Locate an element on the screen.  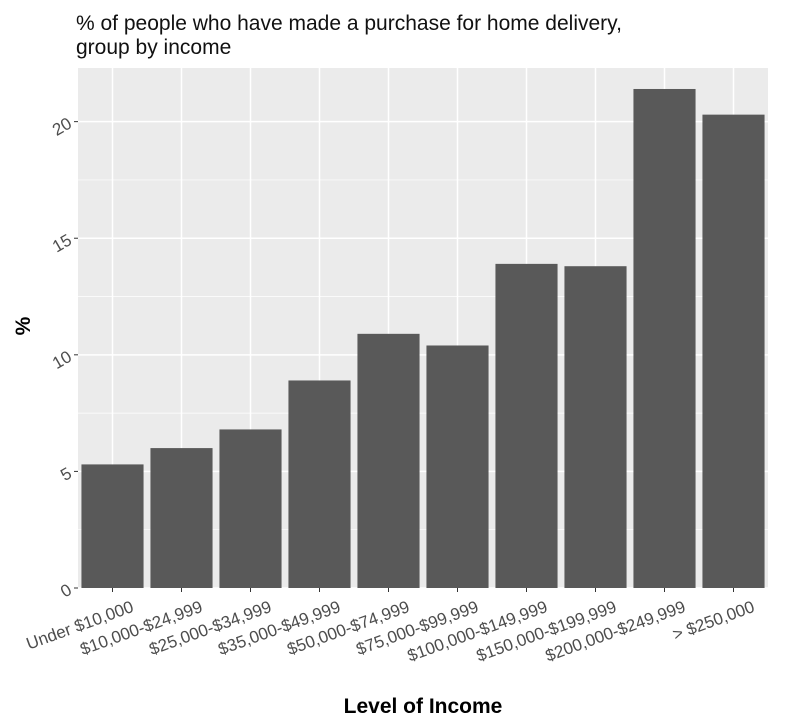
y-tick-label: 10 is located at coordinates (62, 360).